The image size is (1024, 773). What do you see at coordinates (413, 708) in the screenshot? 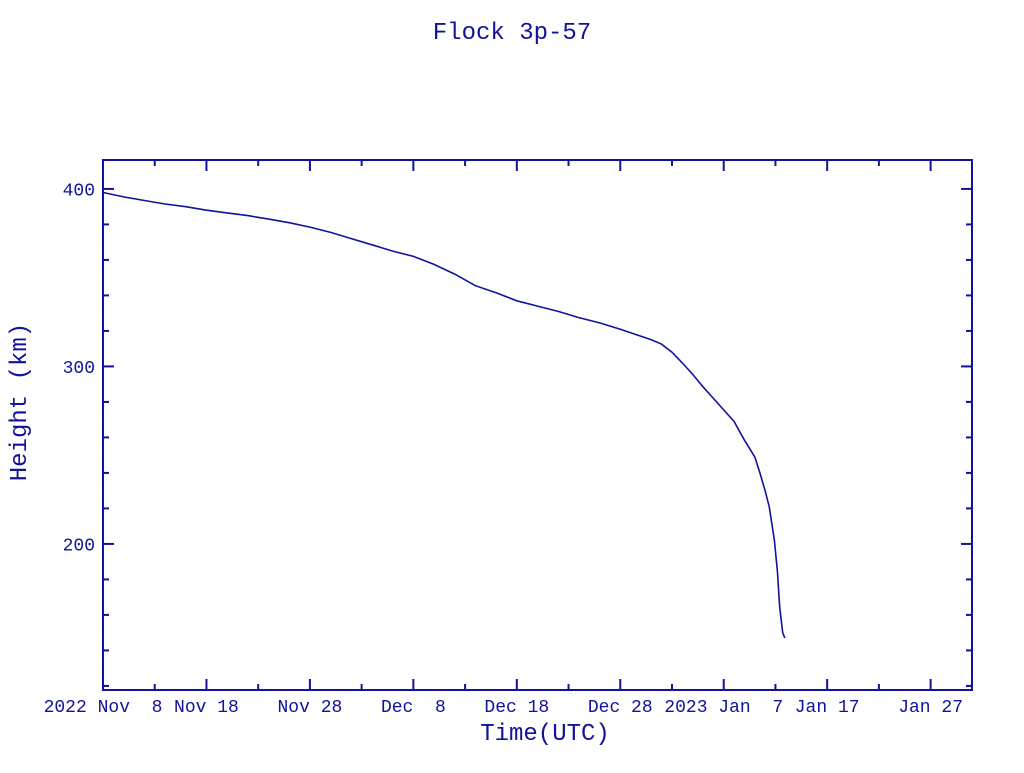
I see `x-tick-label: Dec 8` at bounding box center [413, 708].